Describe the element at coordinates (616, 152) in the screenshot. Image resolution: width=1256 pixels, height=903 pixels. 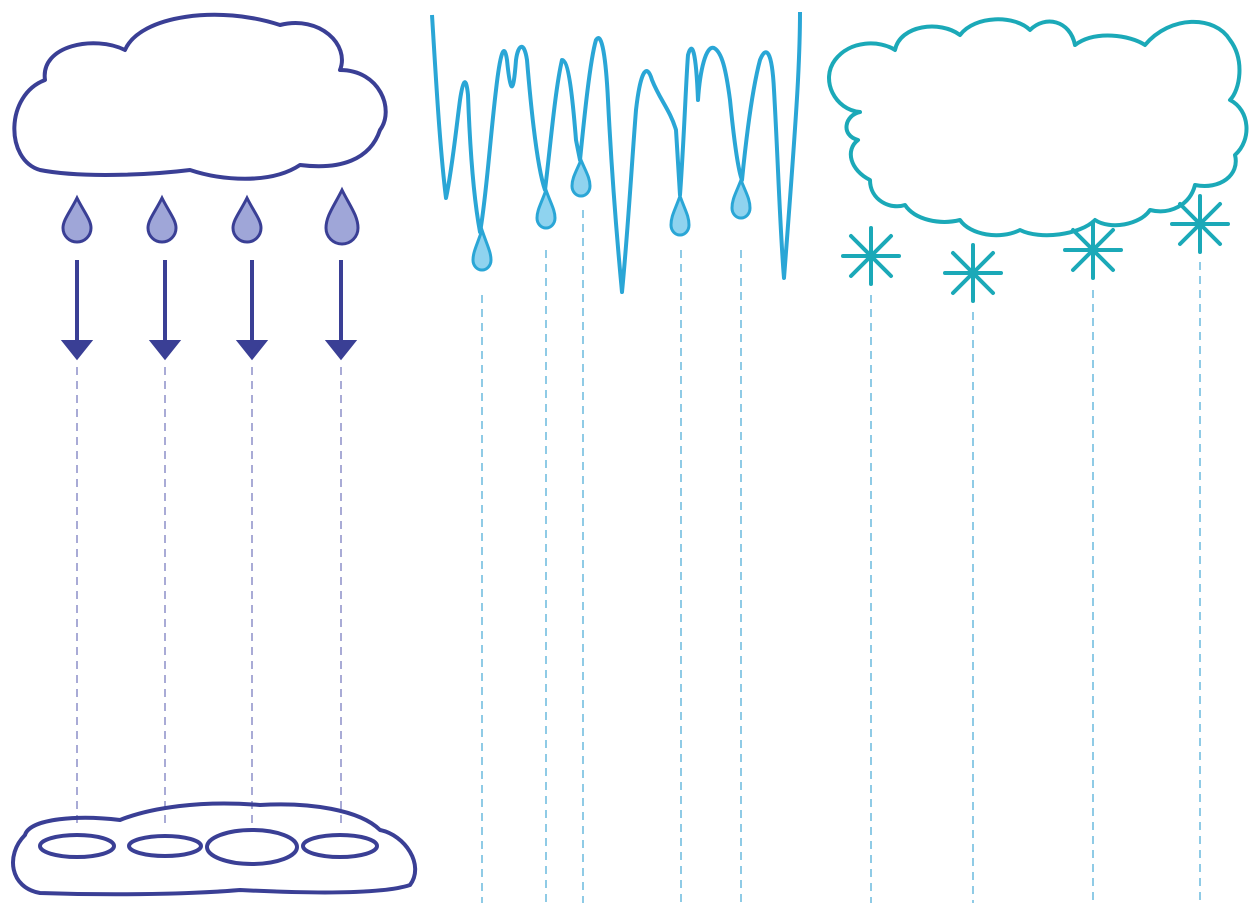
I see `icicles` at that location.